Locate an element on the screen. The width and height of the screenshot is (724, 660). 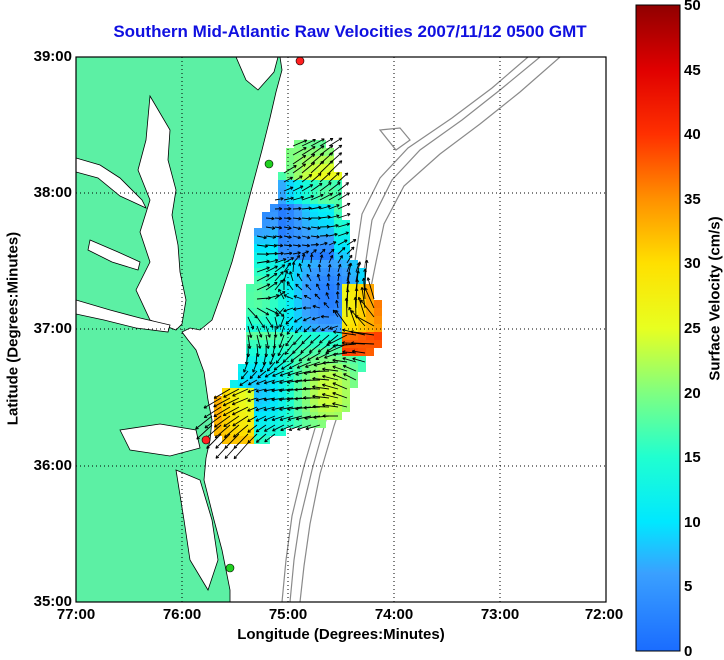
x-tick-label: 77:00 is located at coordinates (76, 614).